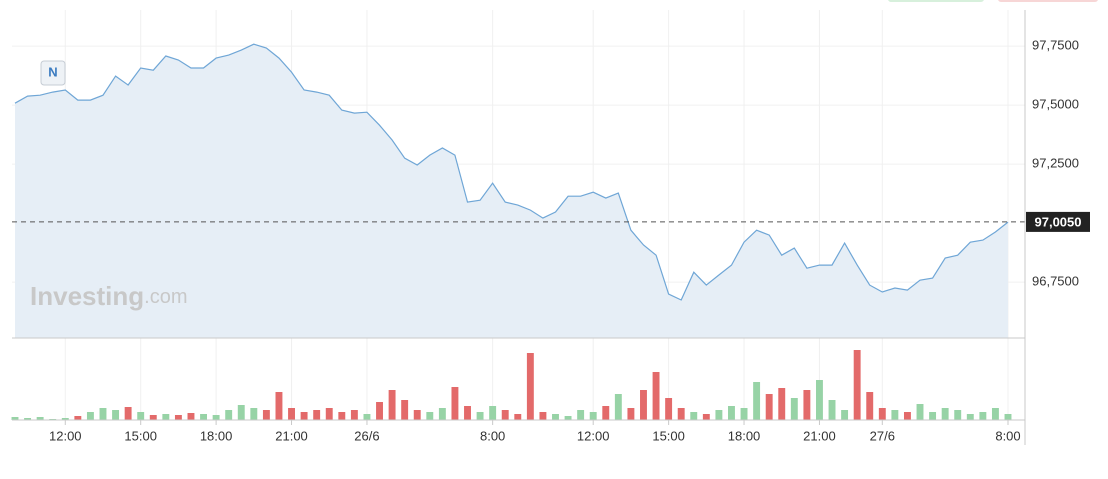 The image size is (1108, 479). I want to click on badge: N, so click(53, 73).